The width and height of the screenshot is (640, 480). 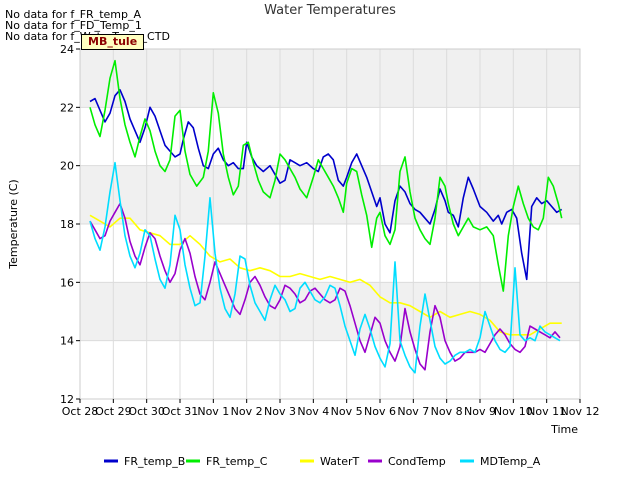 What do you see at coordinates (546, 411) in the screenshot?
I see `x-tick-label: Nov 11` at bounding box center [546, 411].